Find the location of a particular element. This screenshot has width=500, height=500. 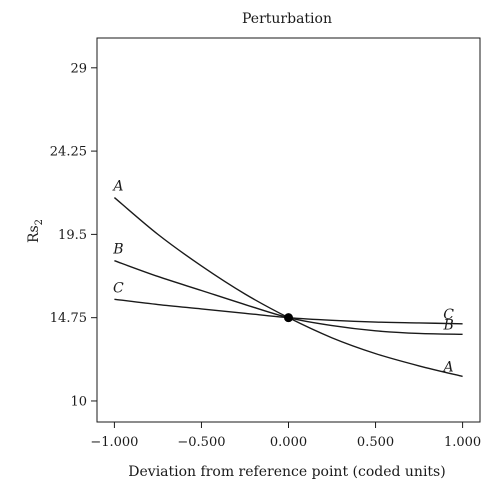

y-axis-label-subscript: 2 is located at coordinates (39, 222).